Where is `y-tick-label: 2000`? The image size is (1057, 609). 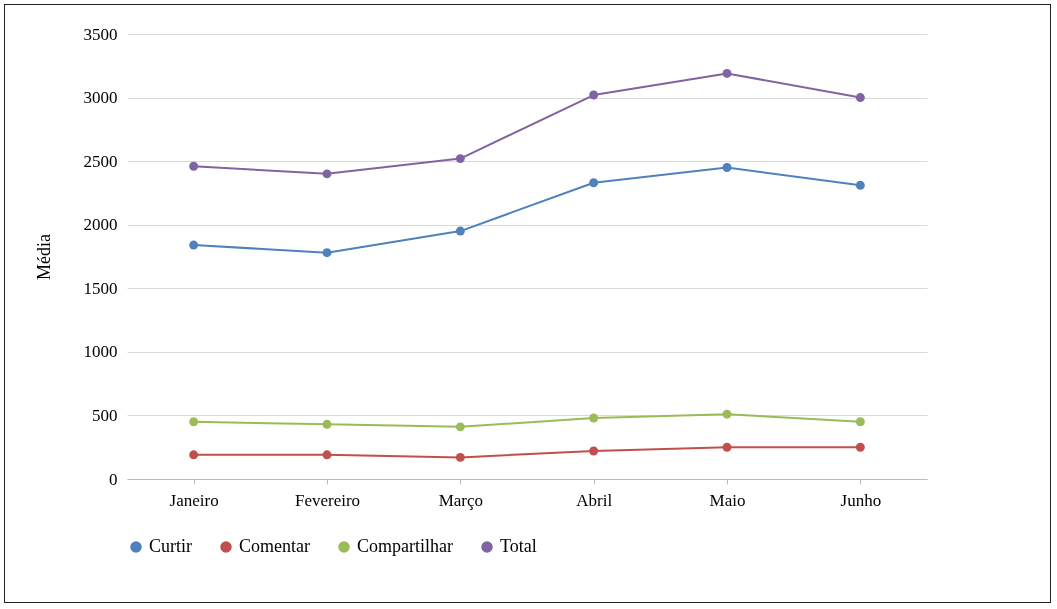 y-tick-label: 2000 is located at coordinates (100, 225).